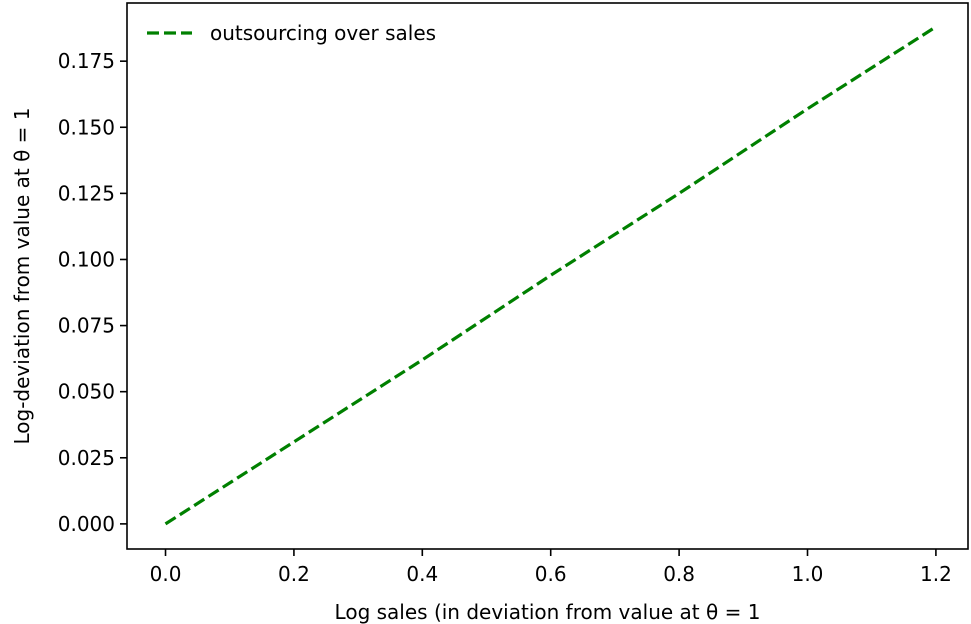 The height and width of the screenshot is (624, 971). What do you see at coordinates (92, 292) in the screenshot?
I see `y-axis: 0.000 0.025 0.050 0.075 0.100 0.125 0.150 0.175` at bounding box center [92, 292].